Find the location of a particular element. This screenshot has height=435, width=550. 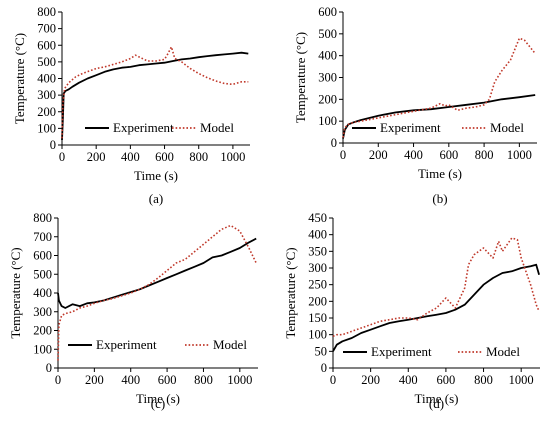

panel-label: (a) is located at coordinates (156, 198).